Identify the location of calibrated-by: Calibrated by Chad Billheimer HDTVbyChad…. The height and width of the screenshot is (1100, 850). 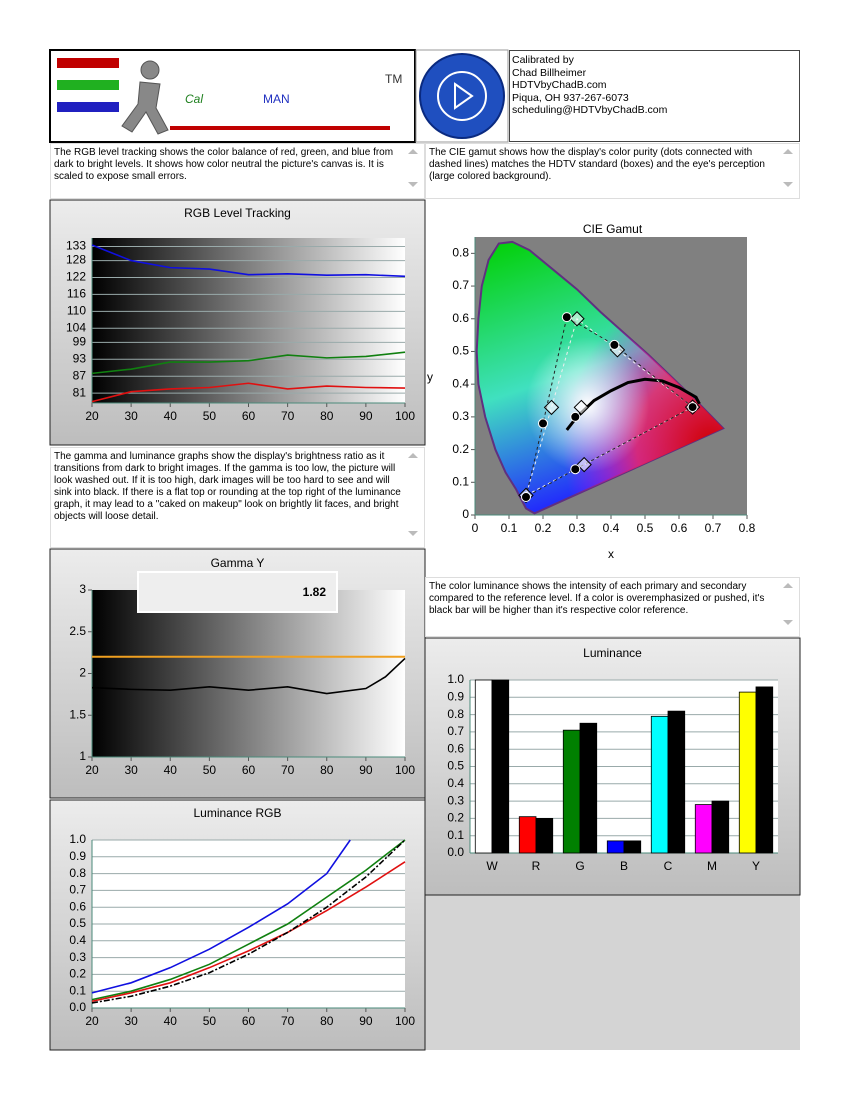
(654, 96).